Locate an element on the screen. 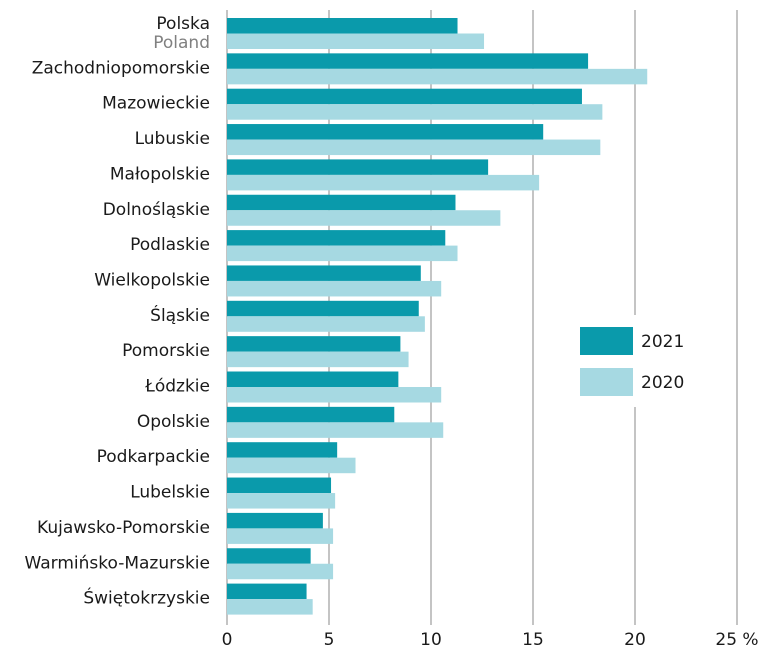 The width and height of the screenshot is (770, 650). x-tick-label: 5 is located at coordinates (329, 640).